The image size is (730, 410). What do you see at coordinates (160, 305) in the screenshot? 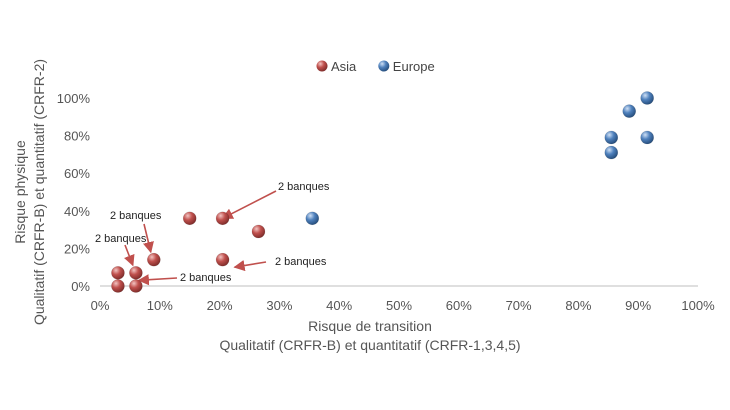
I see `x-tick-label: 10%` at bounding box center [160, 305].